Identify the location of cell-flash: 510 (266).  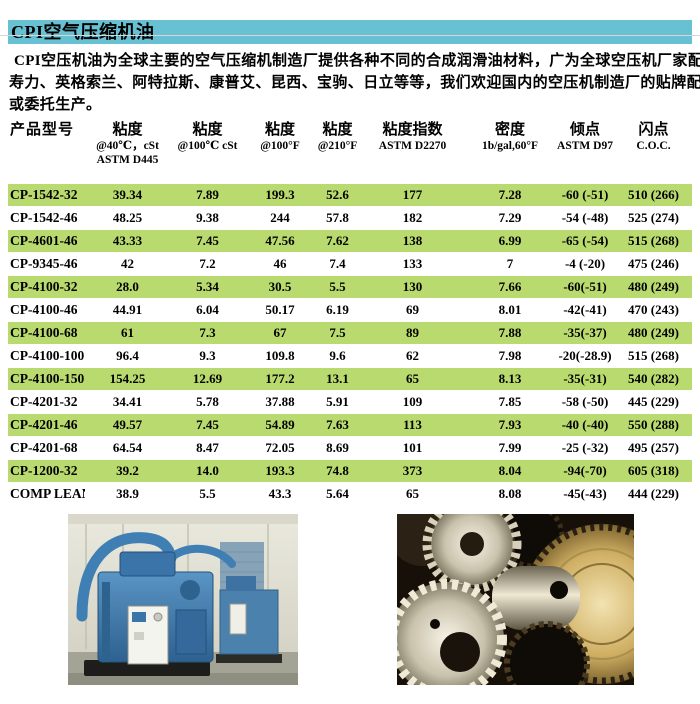
(653, 195).